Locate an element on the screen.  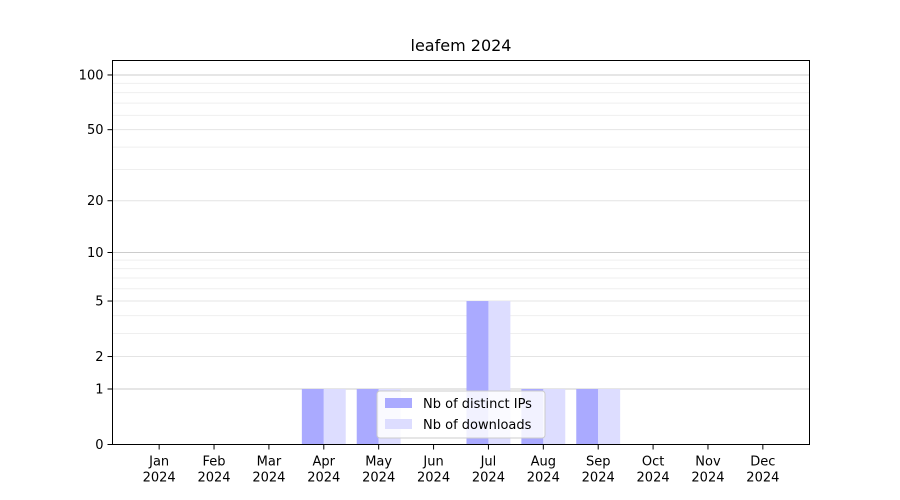
y-tick-label: 5 is located at coordinates (99, 302).